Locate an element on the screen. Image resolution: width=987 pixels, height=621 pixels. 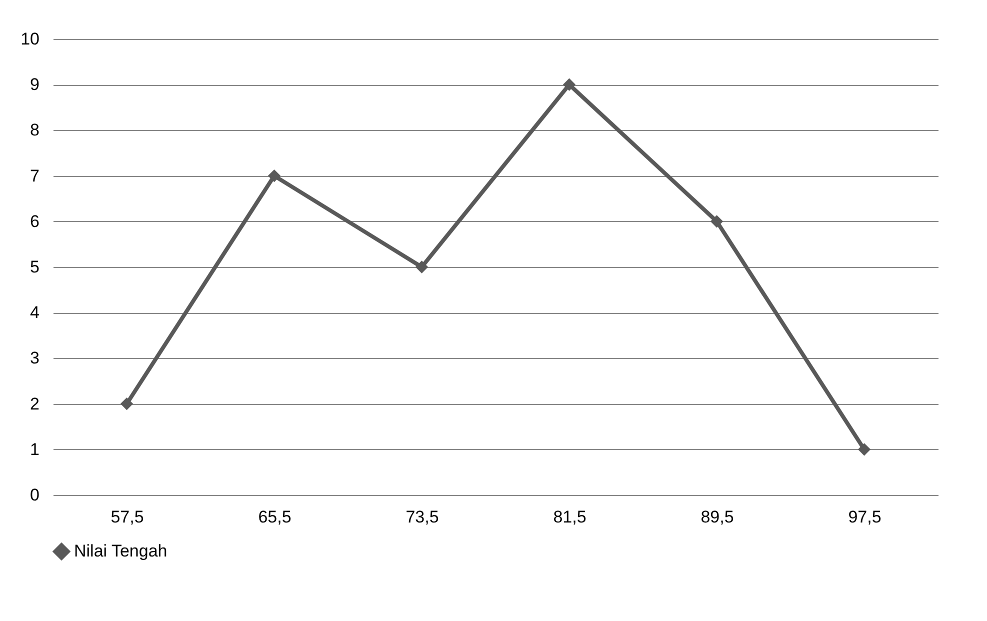
y-tick-label: 10 is located at coordinates (30, 39).